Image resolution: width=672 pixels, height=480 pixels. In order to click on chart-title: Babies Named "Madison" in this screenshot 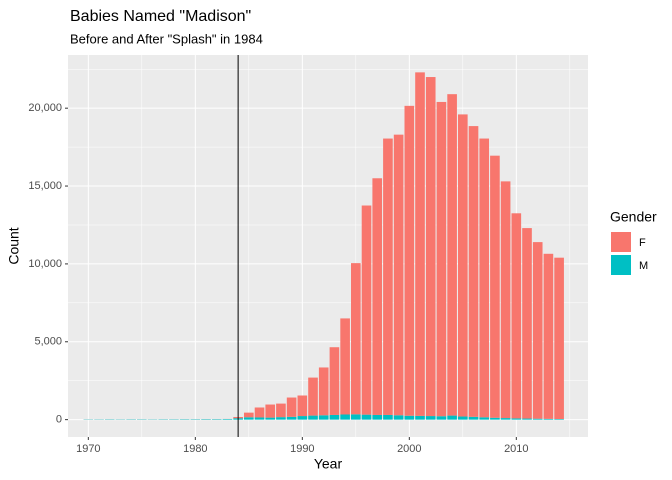, I will do `click(160, 16)`.